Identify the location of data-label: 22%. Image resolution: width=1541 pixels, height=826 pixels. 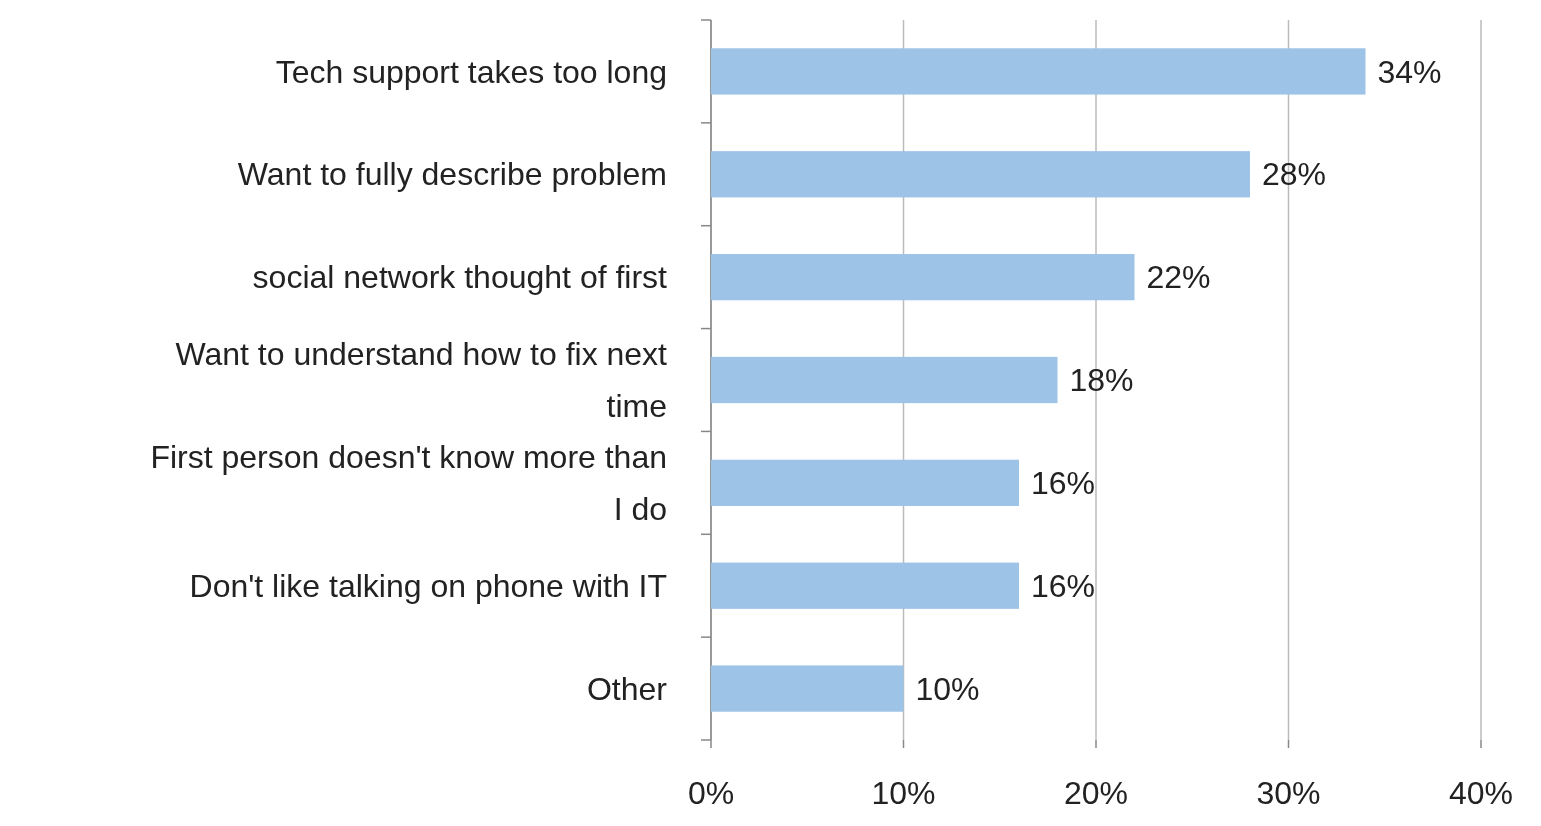
(1178, 277).